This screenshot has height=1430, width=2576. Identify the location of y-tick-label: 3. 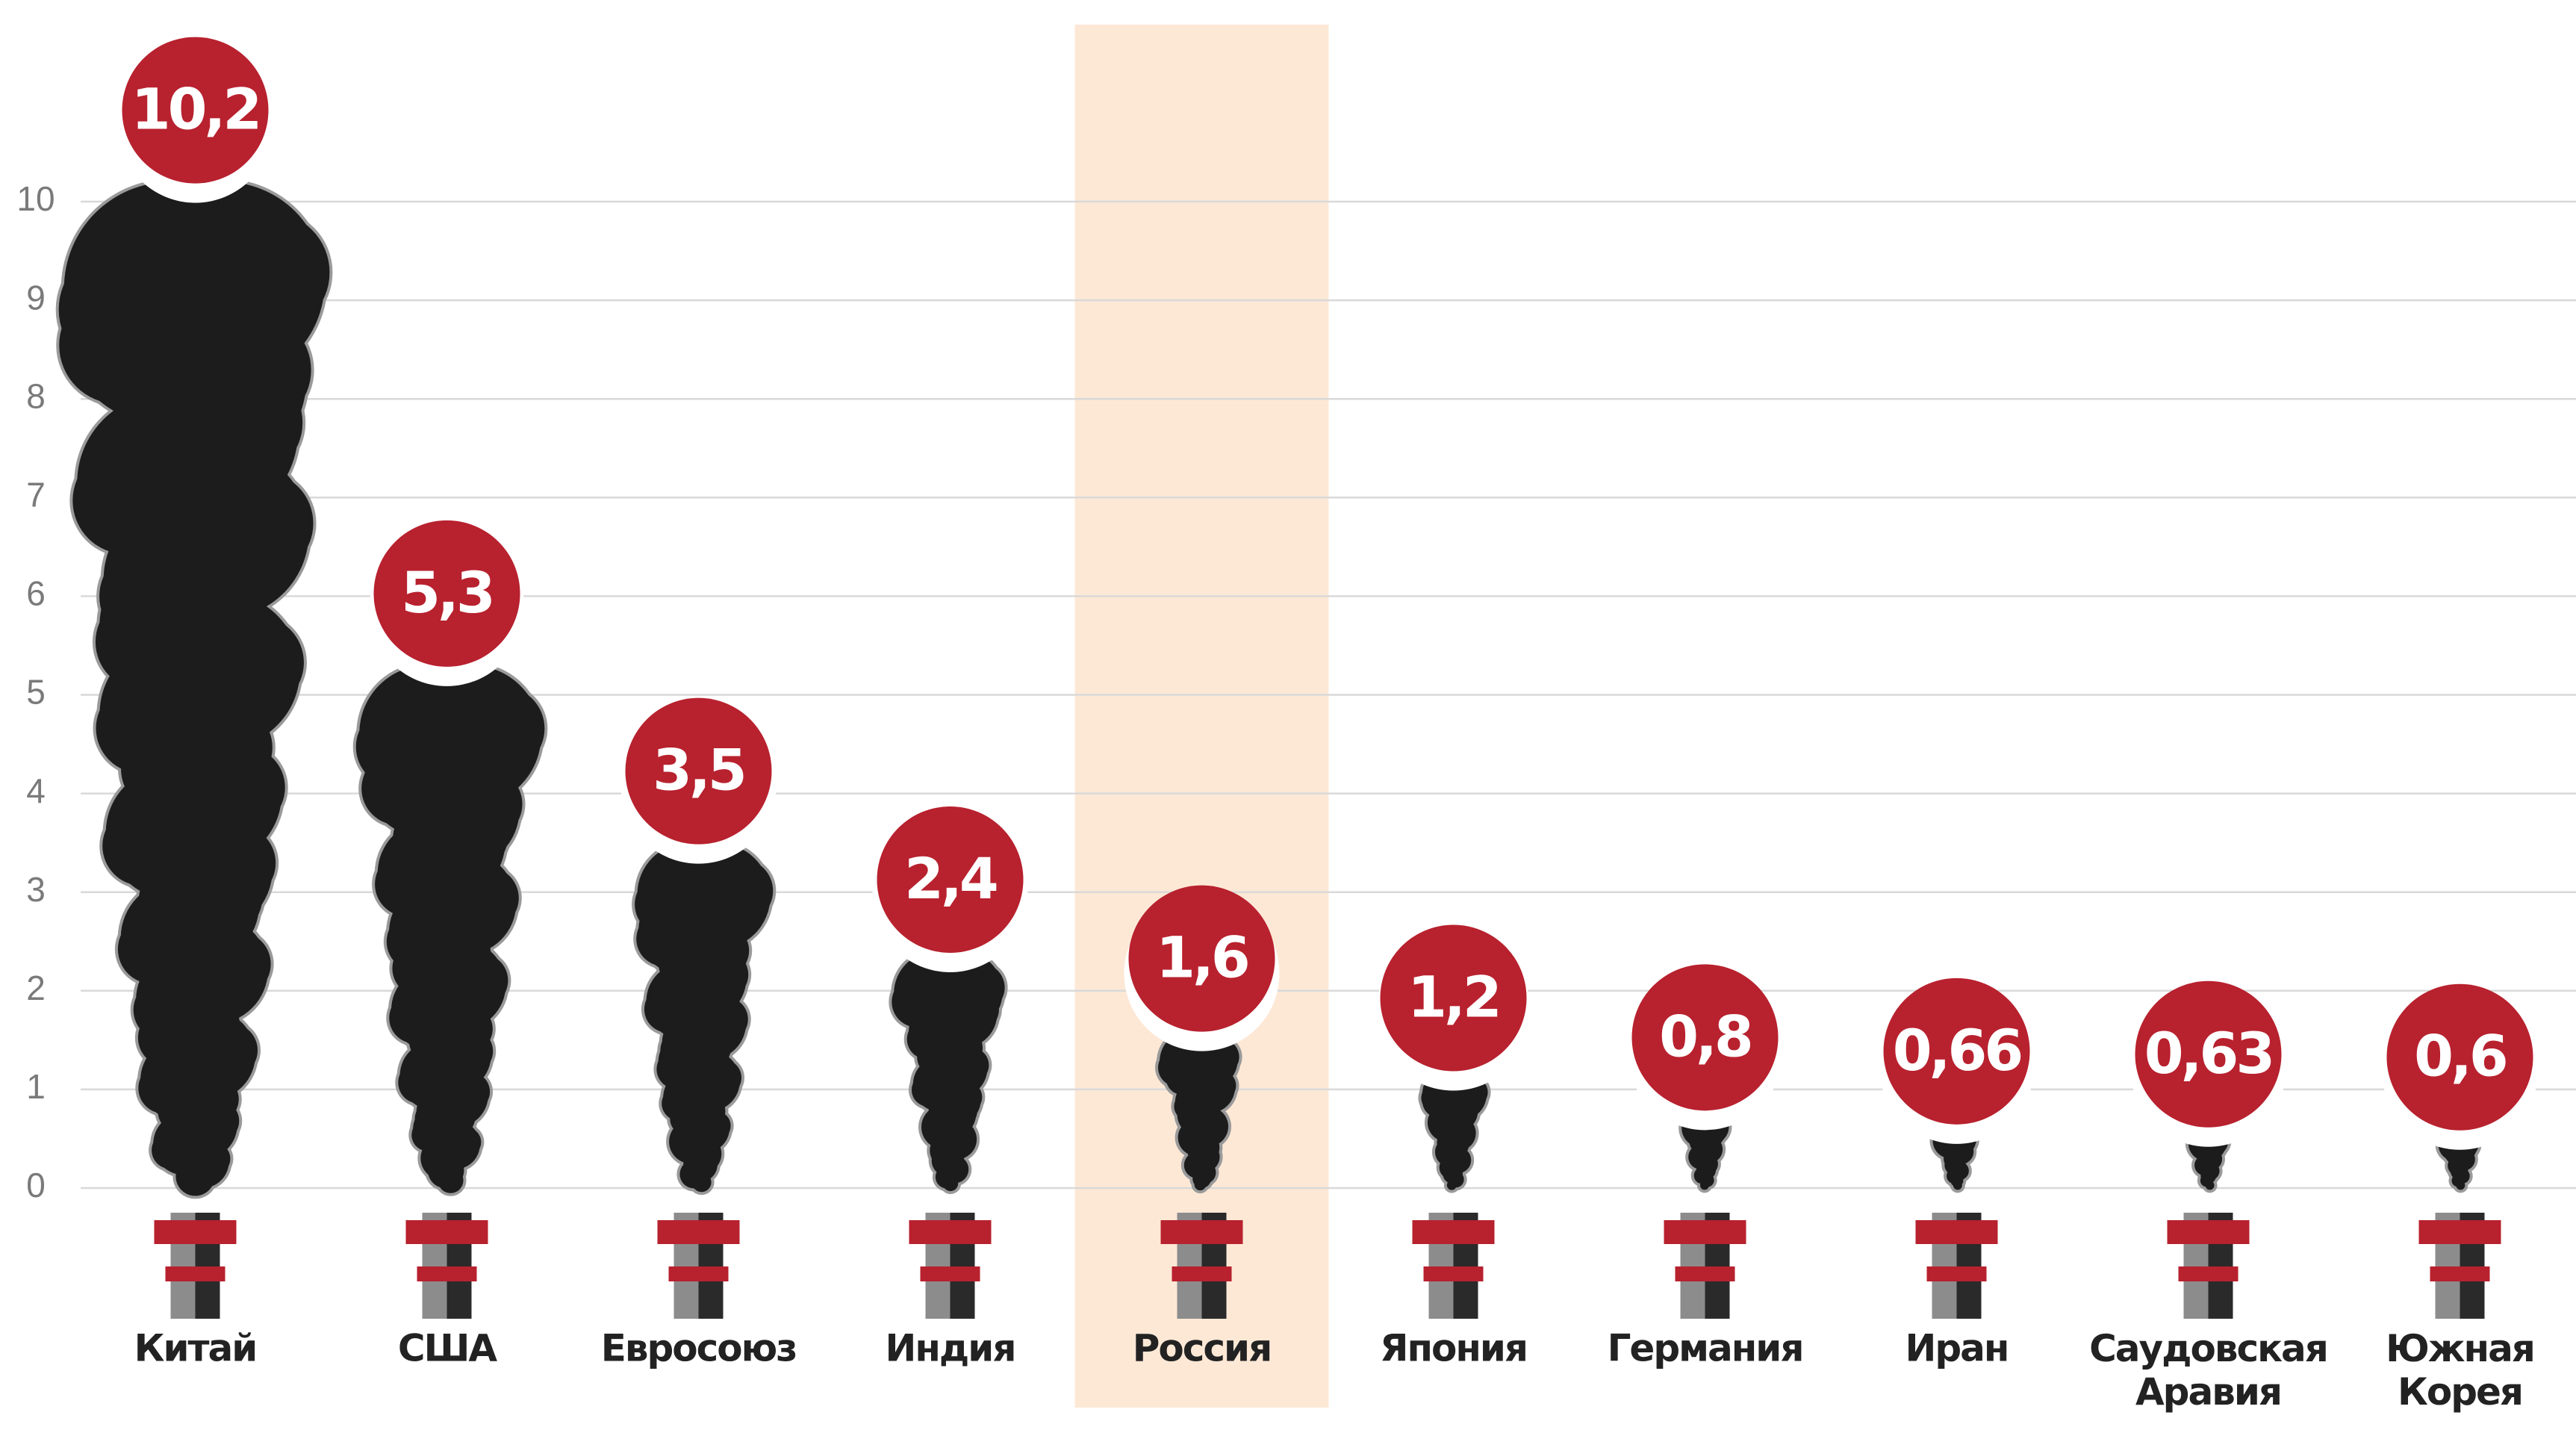
(36, 889).